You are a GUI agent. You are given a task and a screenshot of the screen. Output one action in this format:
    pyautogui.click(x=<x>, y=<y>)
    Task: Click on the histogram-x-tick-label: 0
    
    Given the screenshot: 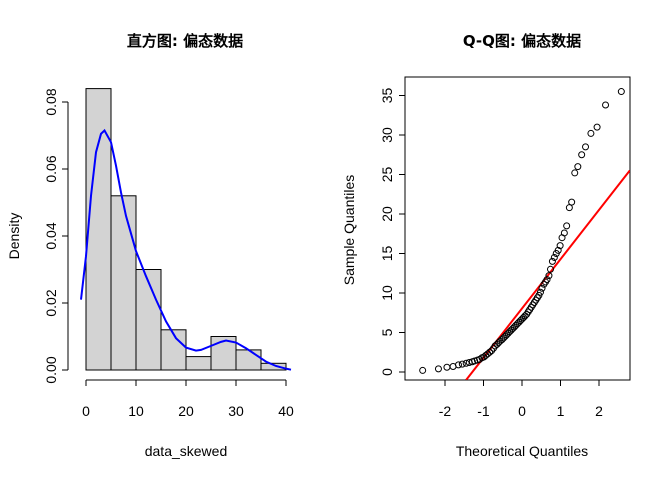 What is the action you would take?
    pyautogui.click(x=86, y=411)
    